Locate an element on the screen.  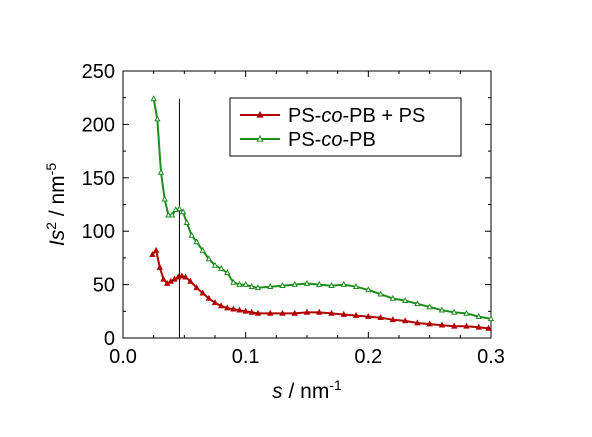
y-tick-label: 250 is located at coordinates (98, 72).